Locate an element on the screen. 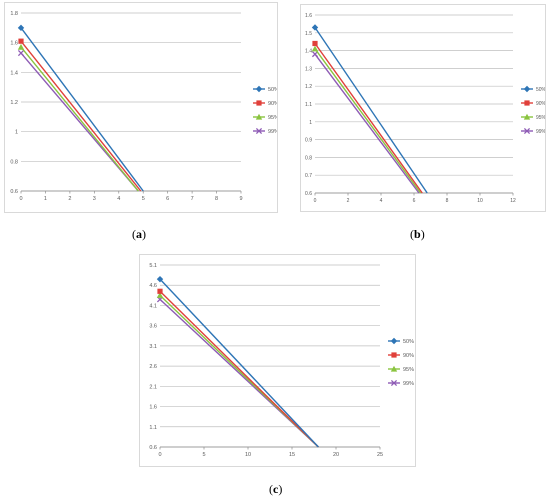 The image size is (550, 499). chart-b-series-line-90% is located at coordinates (368, 118).